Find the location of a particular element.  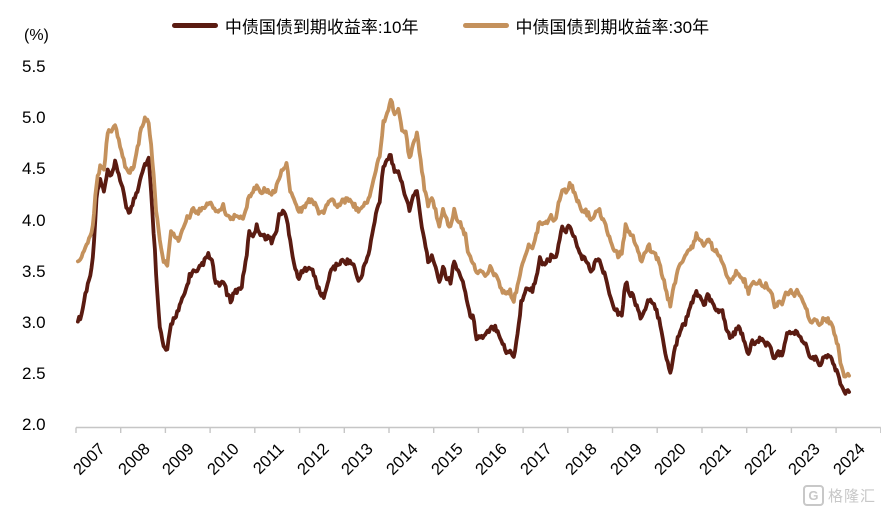

y-axis-label: 3.5 is located at coordinates (34, 271).